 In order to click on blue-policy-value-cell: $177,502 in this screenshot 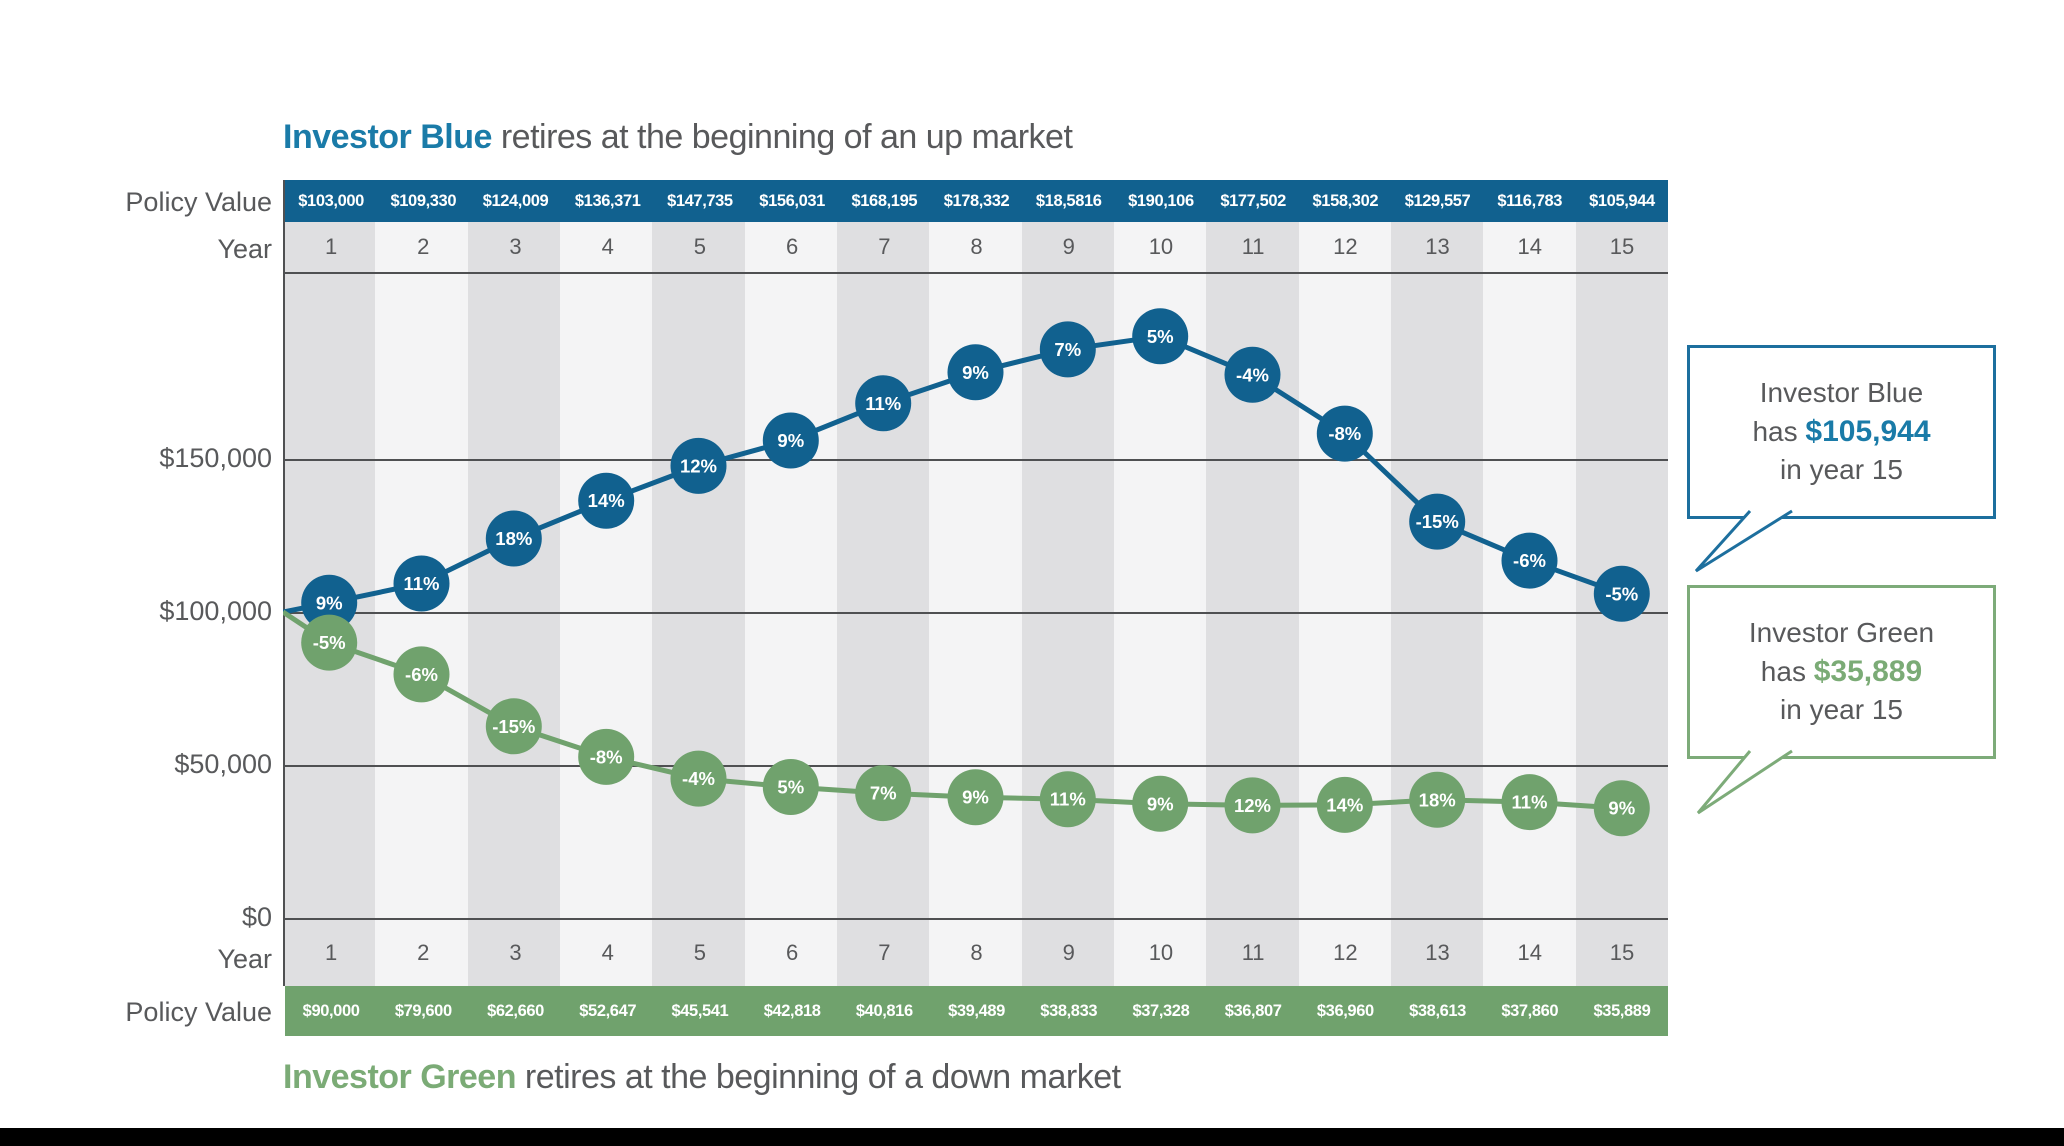, I will do `click(1253, 200)`.